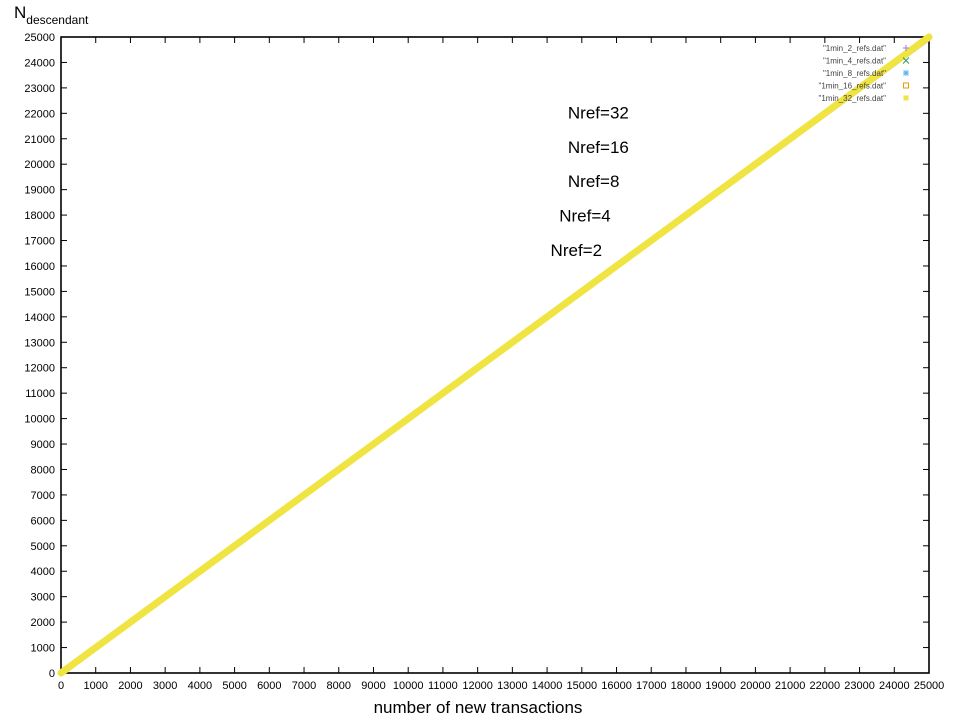  I want to click on y-tick-label: 7000, so click(43, 496).